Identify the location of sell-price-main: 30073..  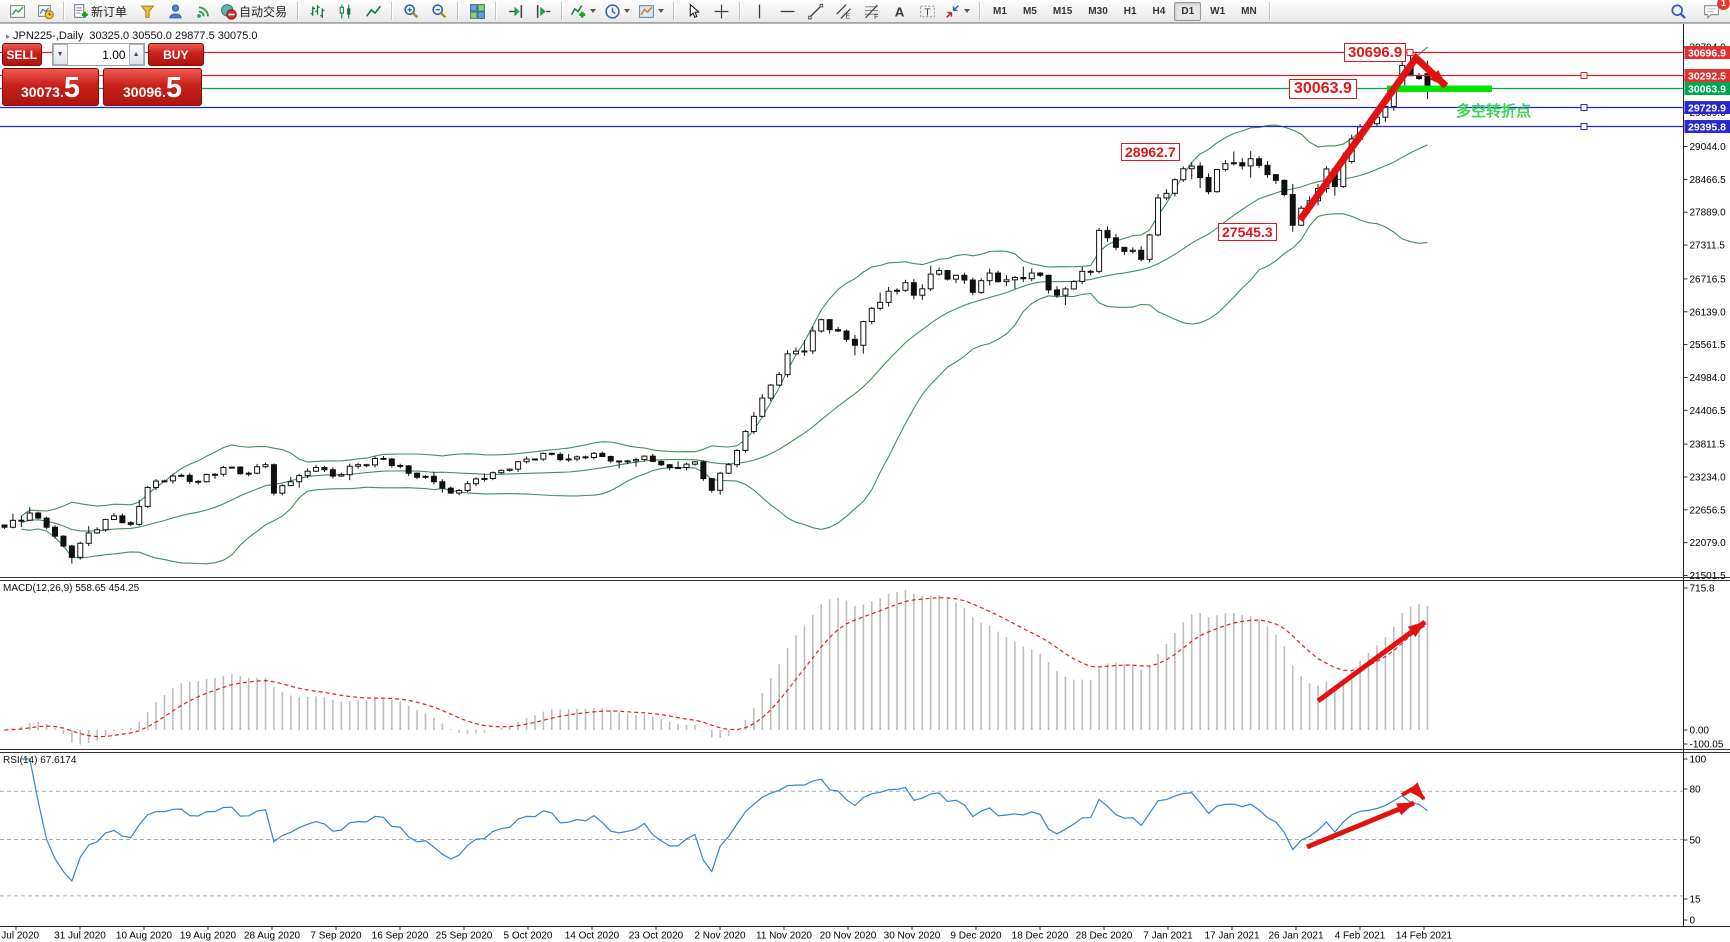
(42, 92).